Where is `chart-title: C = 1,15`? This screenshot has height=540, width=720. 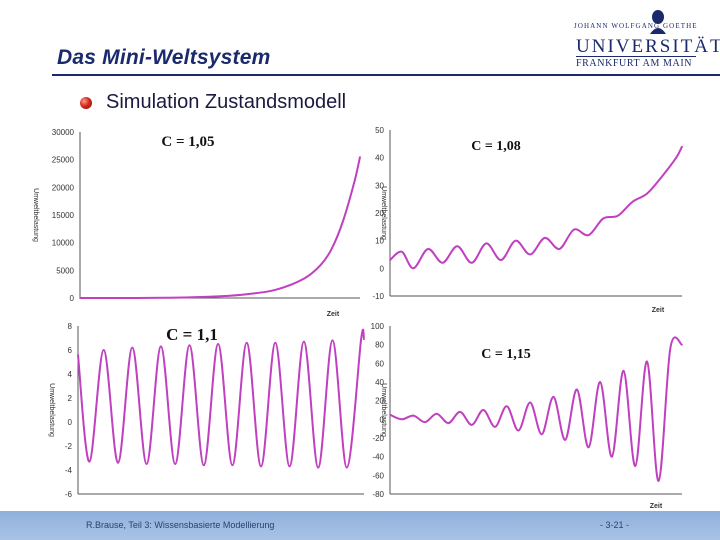
chart-title: C = 1,15 is located at coordinates (506, 354).